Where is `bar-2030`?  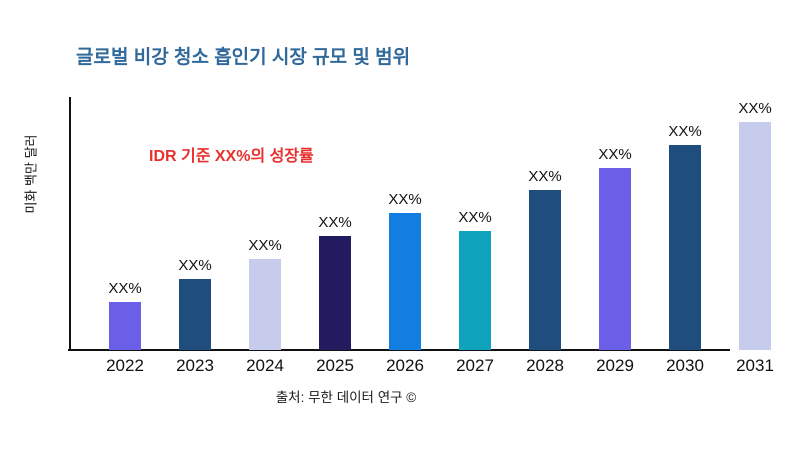
bar-2030 is located at coordinates (685, 247).